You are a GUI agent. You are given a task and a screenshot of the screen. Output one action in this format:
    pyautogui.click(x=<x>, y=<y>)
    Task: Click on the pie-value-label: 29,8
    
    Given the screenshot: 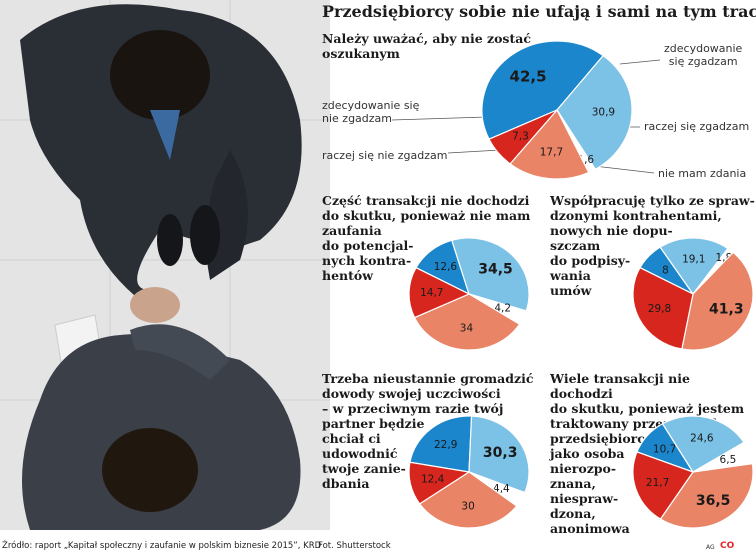 What is the action you would take?
    pyautogui.click(x=659, y=309)
    